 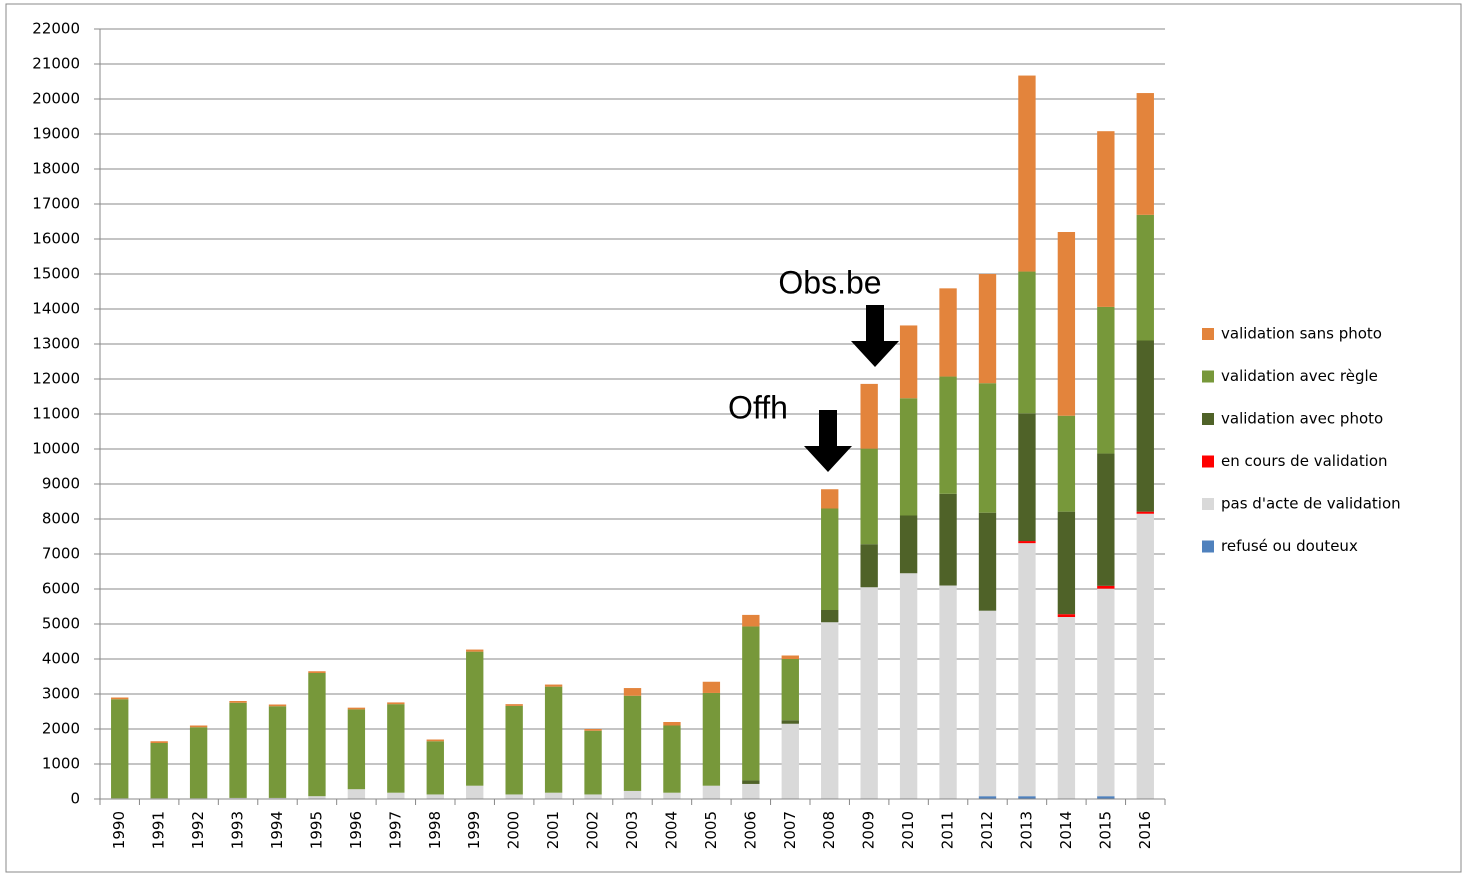 What do you see at coordinates (61, 624) in the screenshot?
I see `y-tick-label: 5000` at bounding box center [61, 624].